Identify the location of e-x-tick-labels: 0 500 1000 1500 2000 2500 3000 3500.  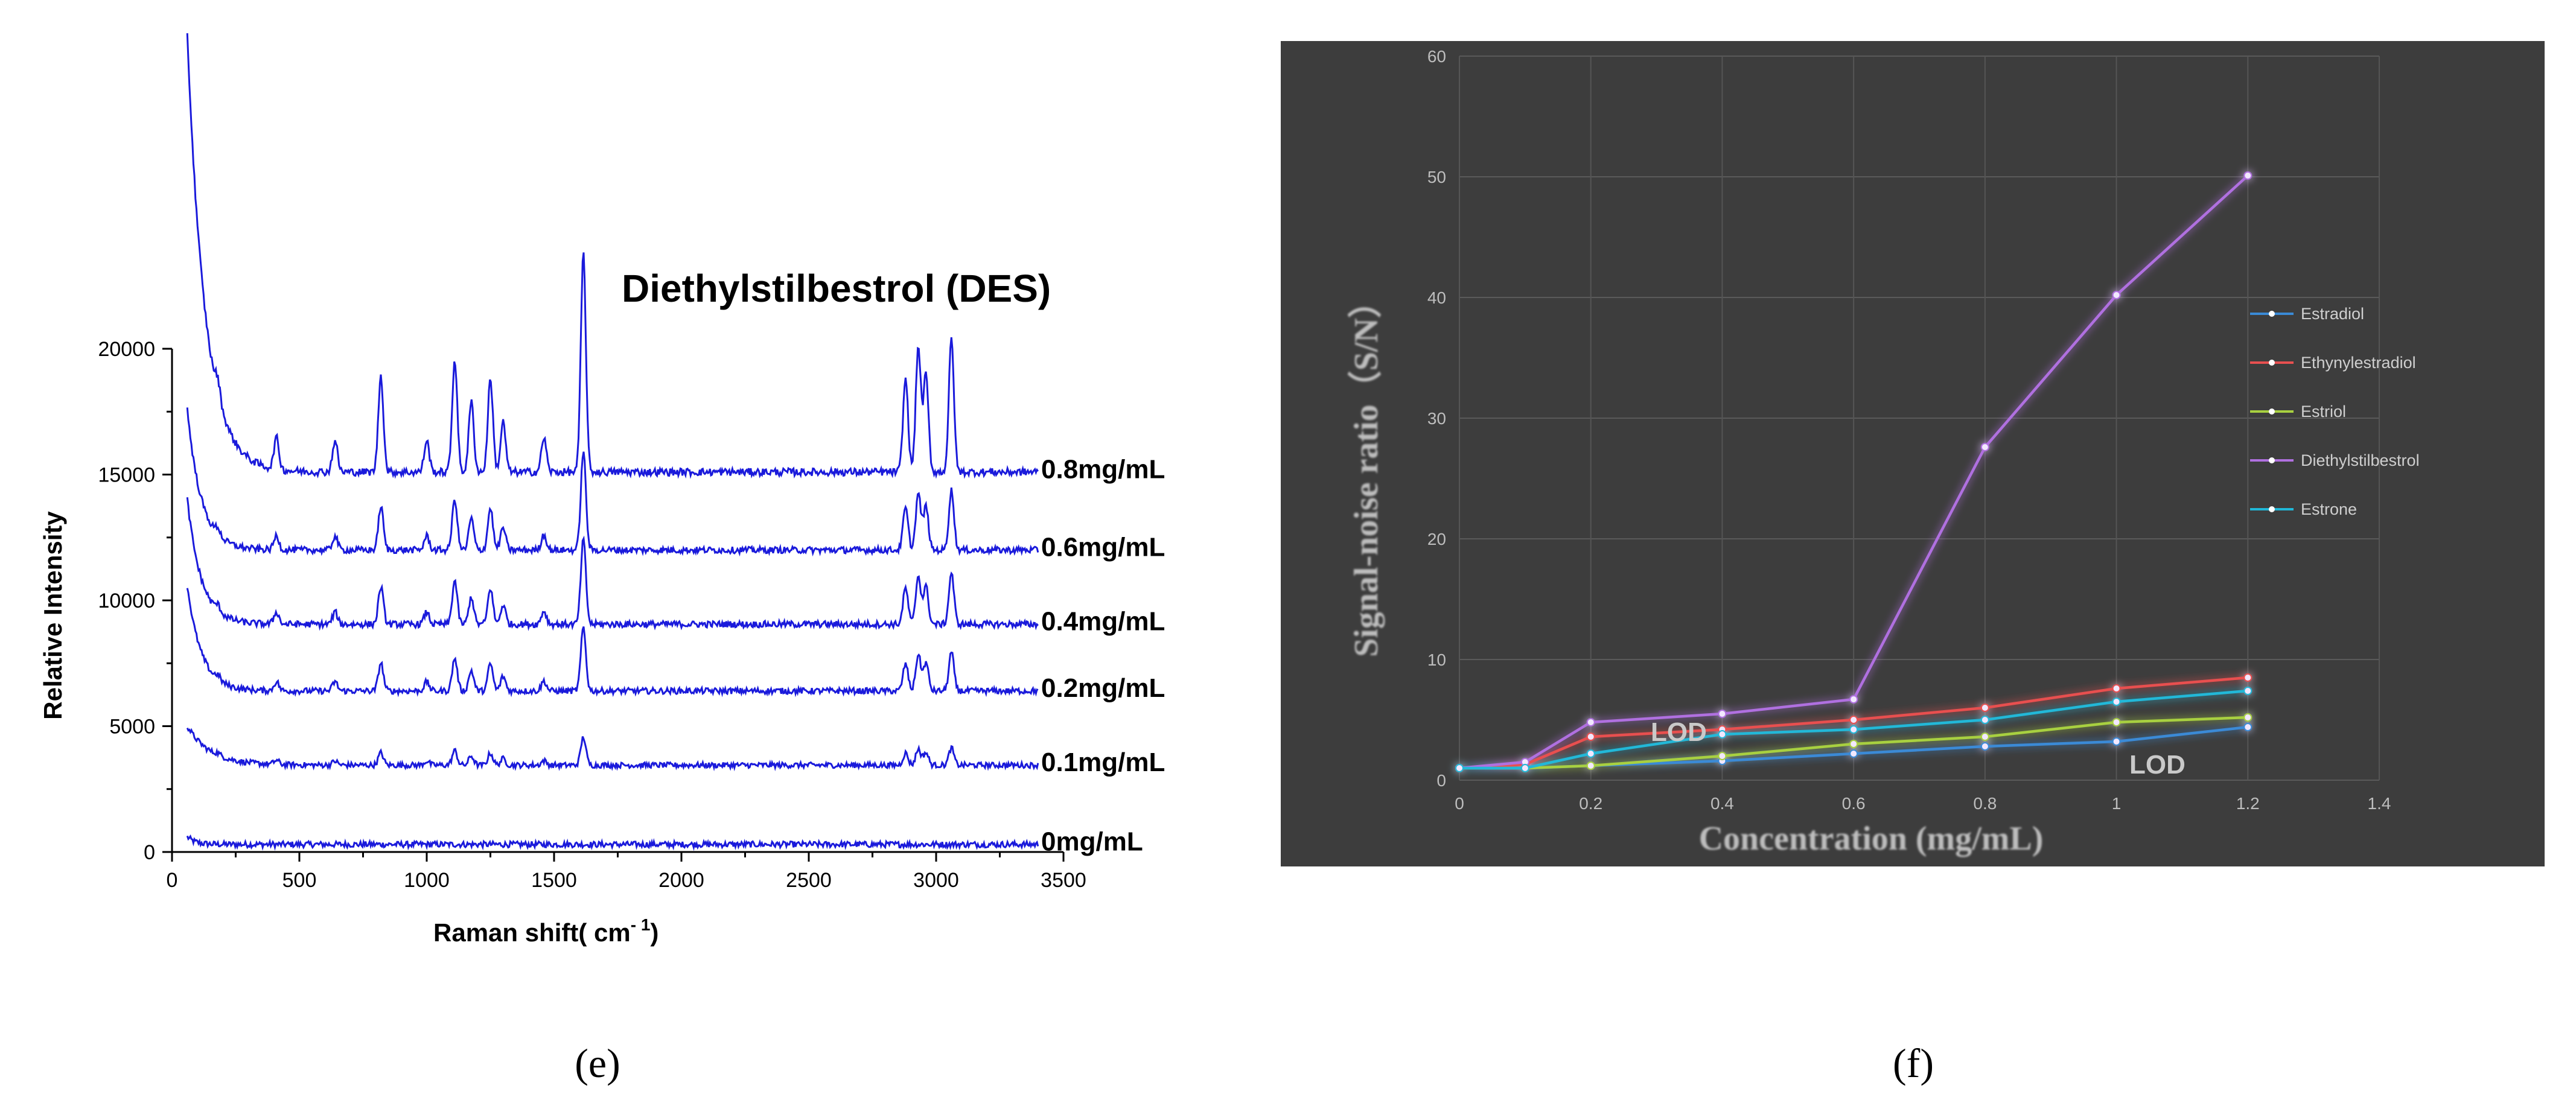
(626, 880).